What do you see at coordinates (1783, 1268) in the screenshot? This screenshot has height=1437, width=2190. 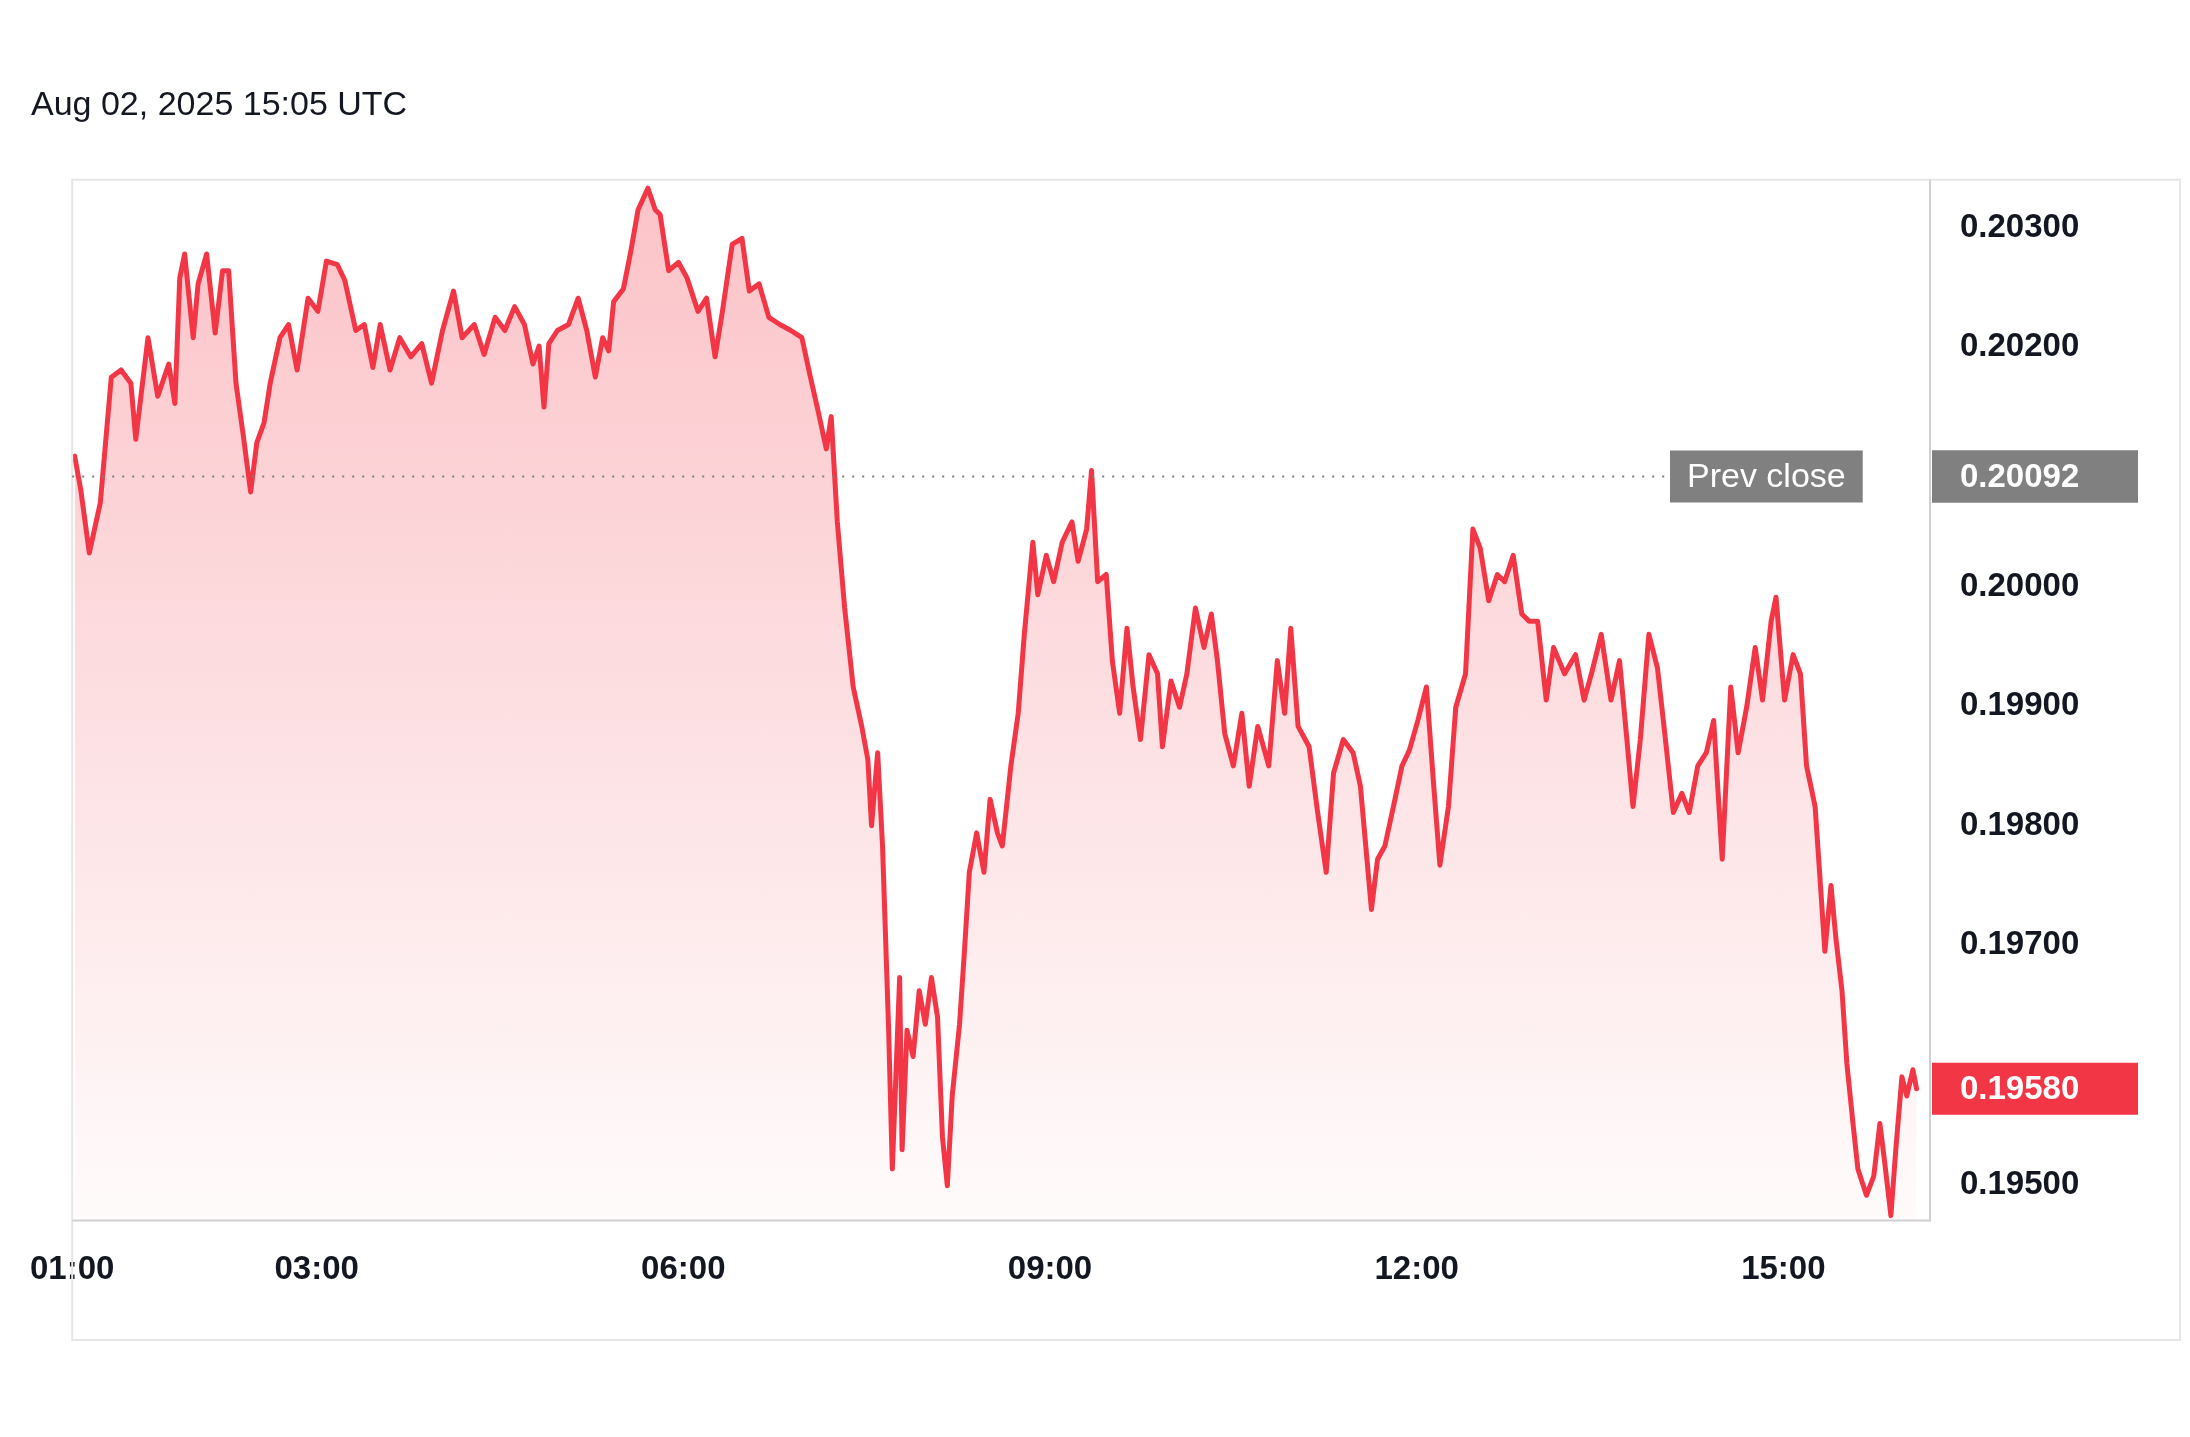 I see `x-tick-label: 15:00` at bounding box center [1783, 1268].